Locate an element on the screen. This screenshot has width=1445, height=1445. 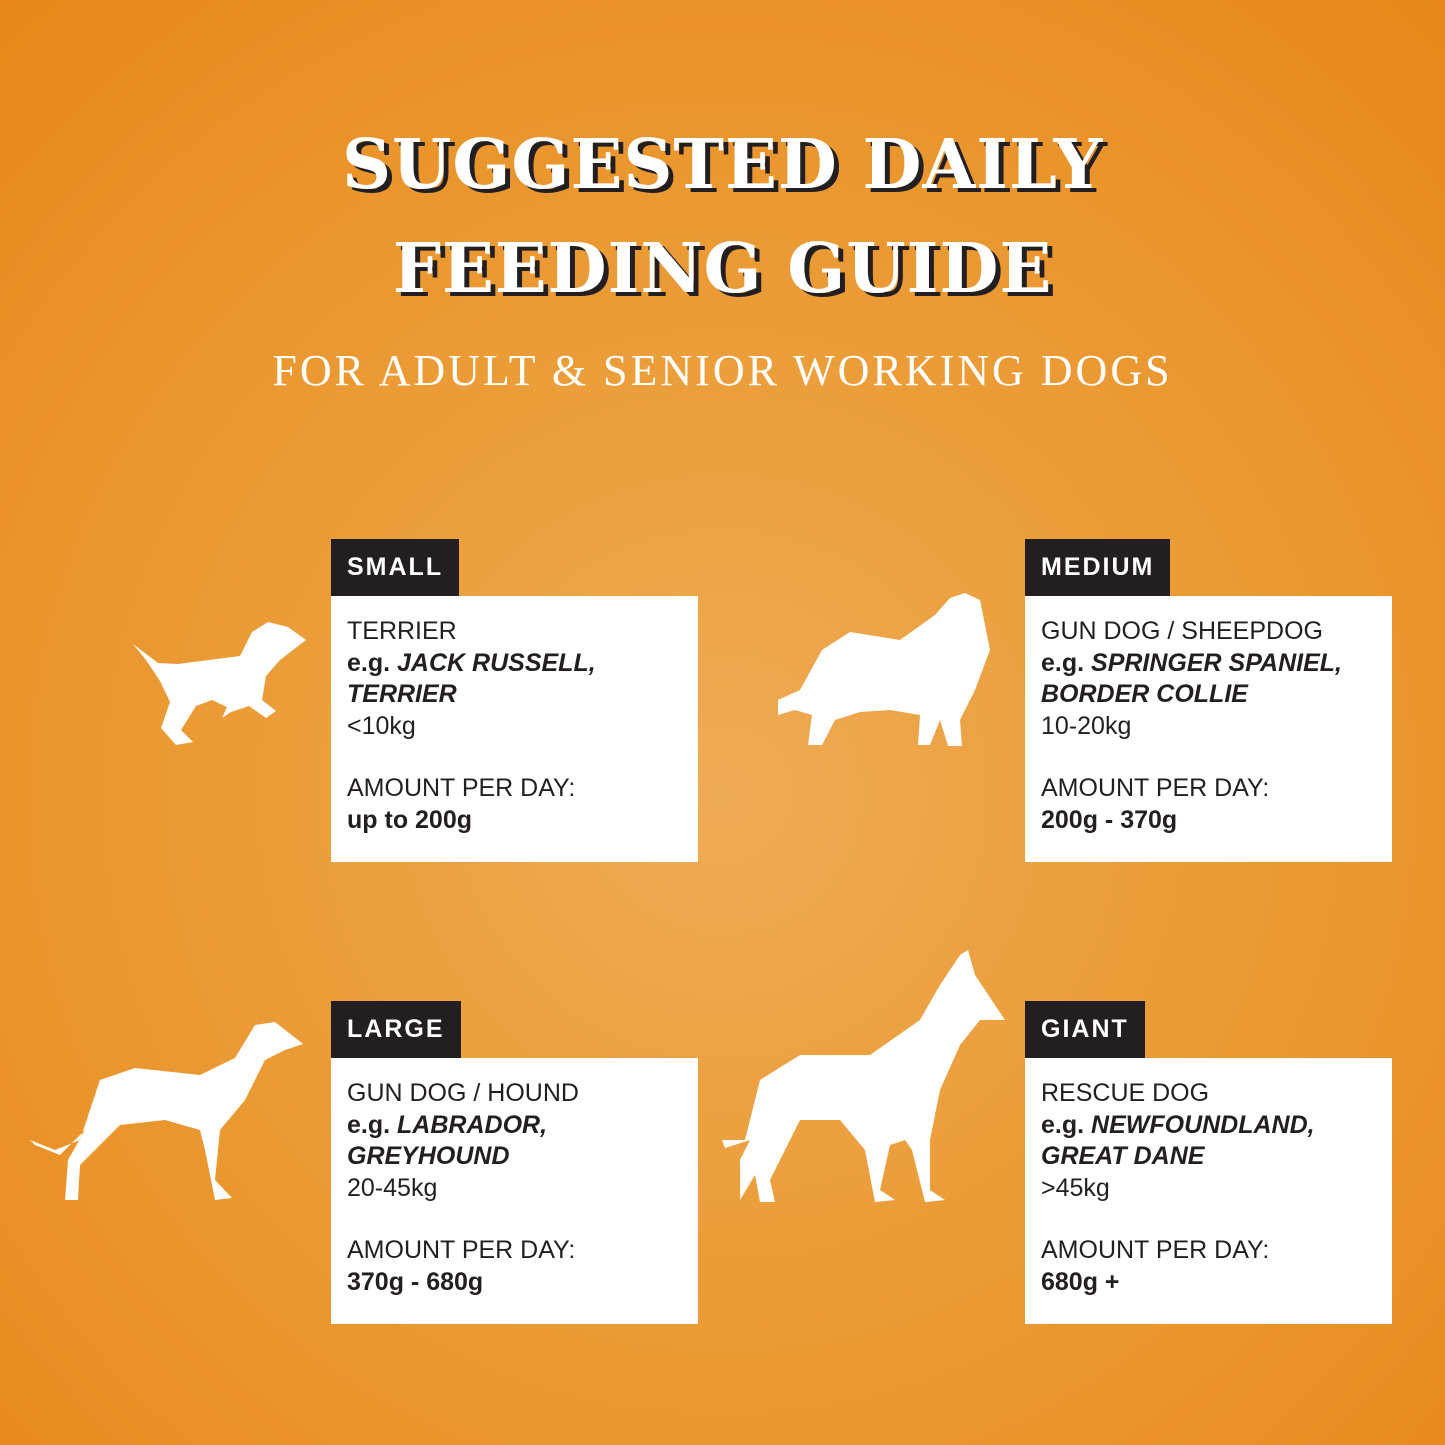
size-tag: SMALL is located at coordinates (395, 567).